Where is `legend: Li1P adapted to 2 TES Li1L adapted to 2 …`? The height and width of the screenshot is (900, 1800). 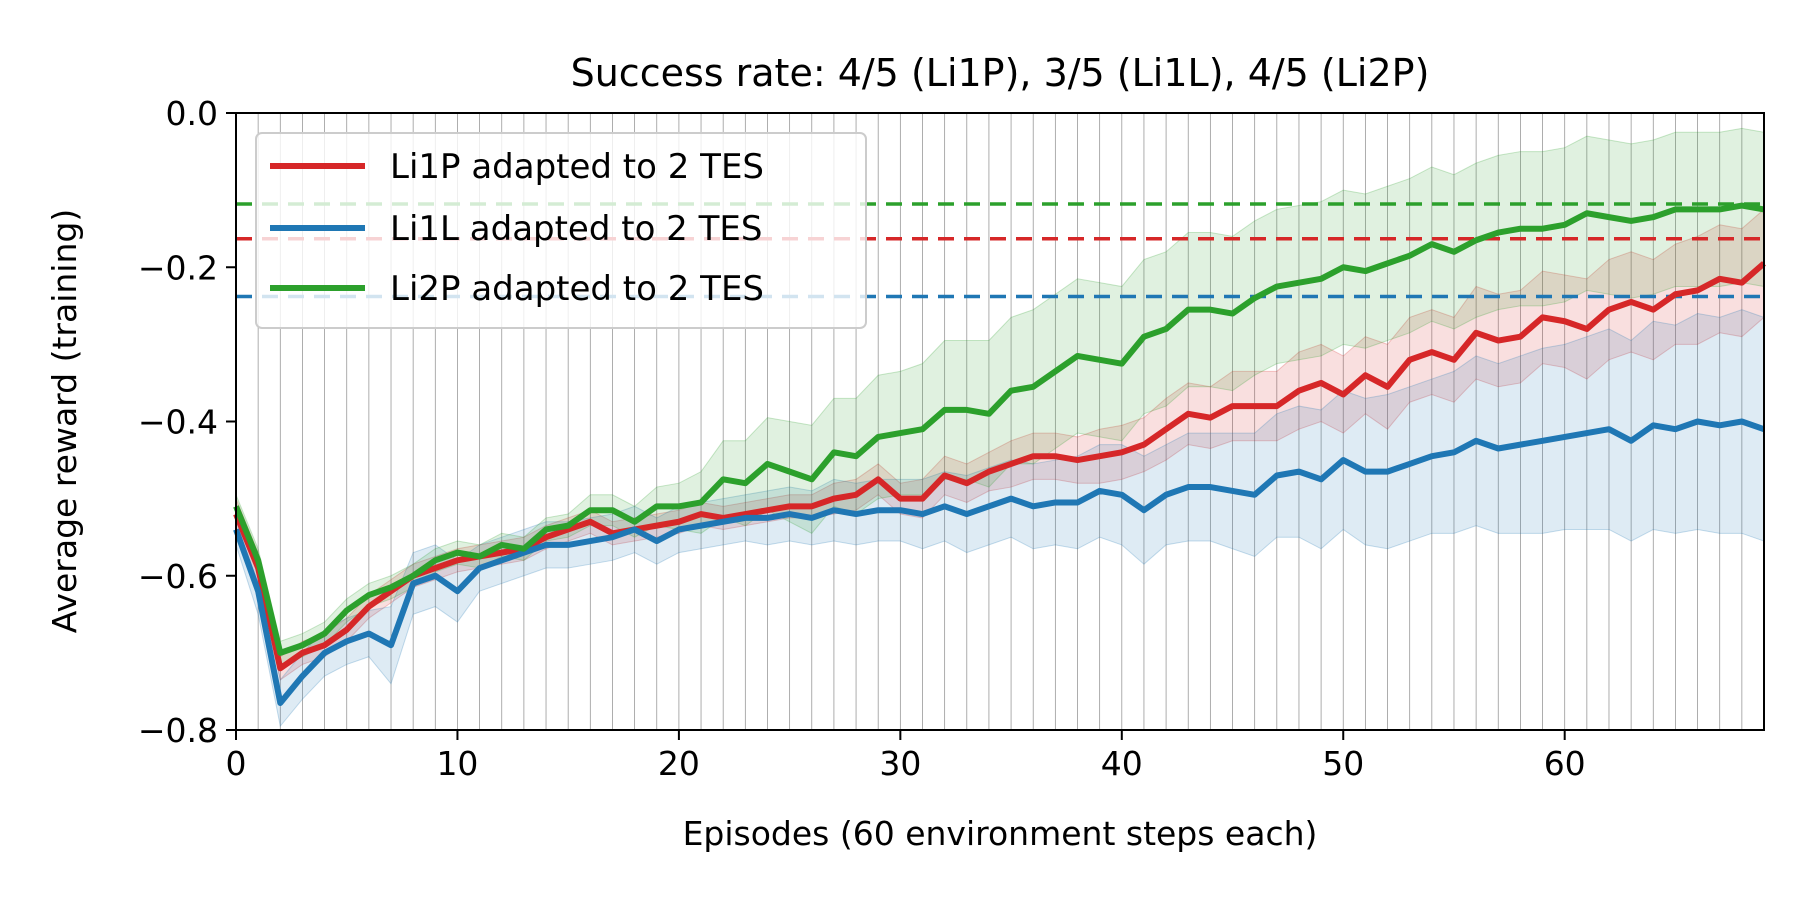
legend: Li1P adapted to 2 TES Li1L adapted to 2 … is located at coordinates (561, 230).